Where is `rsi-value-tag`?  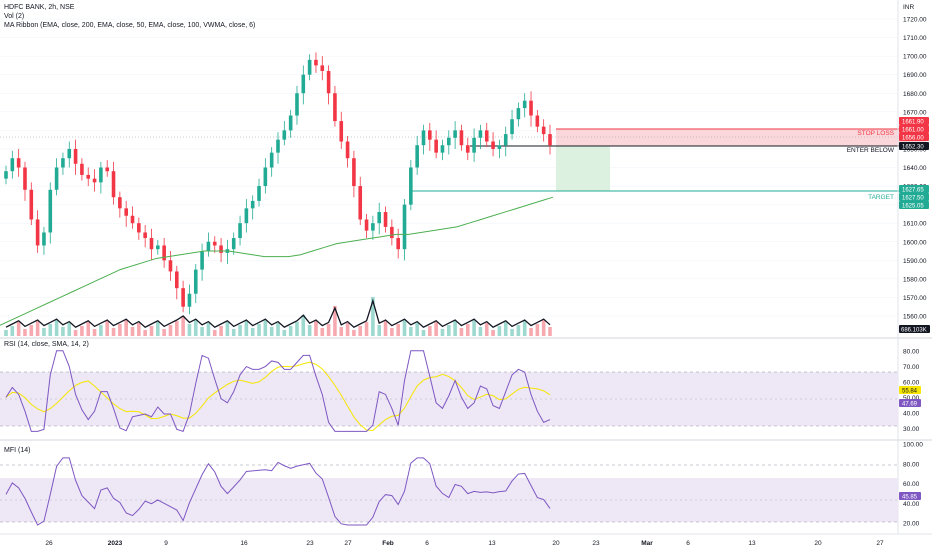
rsi-value-tag is located at coordinates (910, 403).